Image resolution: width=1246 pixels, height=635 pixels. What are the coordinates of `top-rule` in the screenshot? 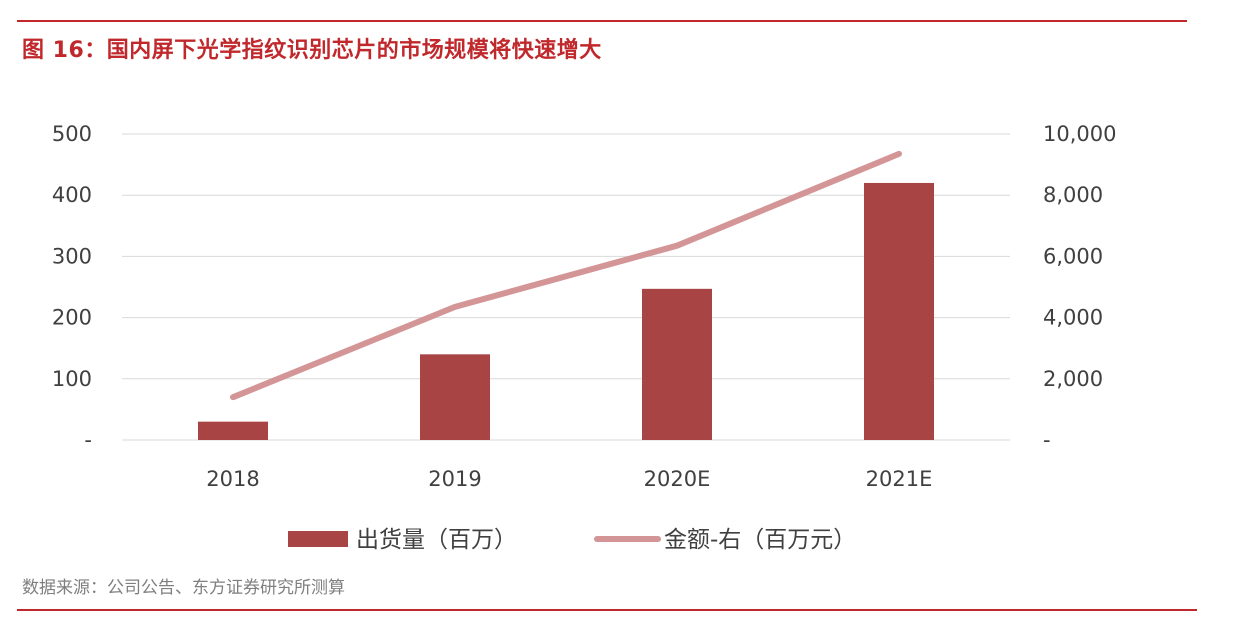 It's located at (602, 21).